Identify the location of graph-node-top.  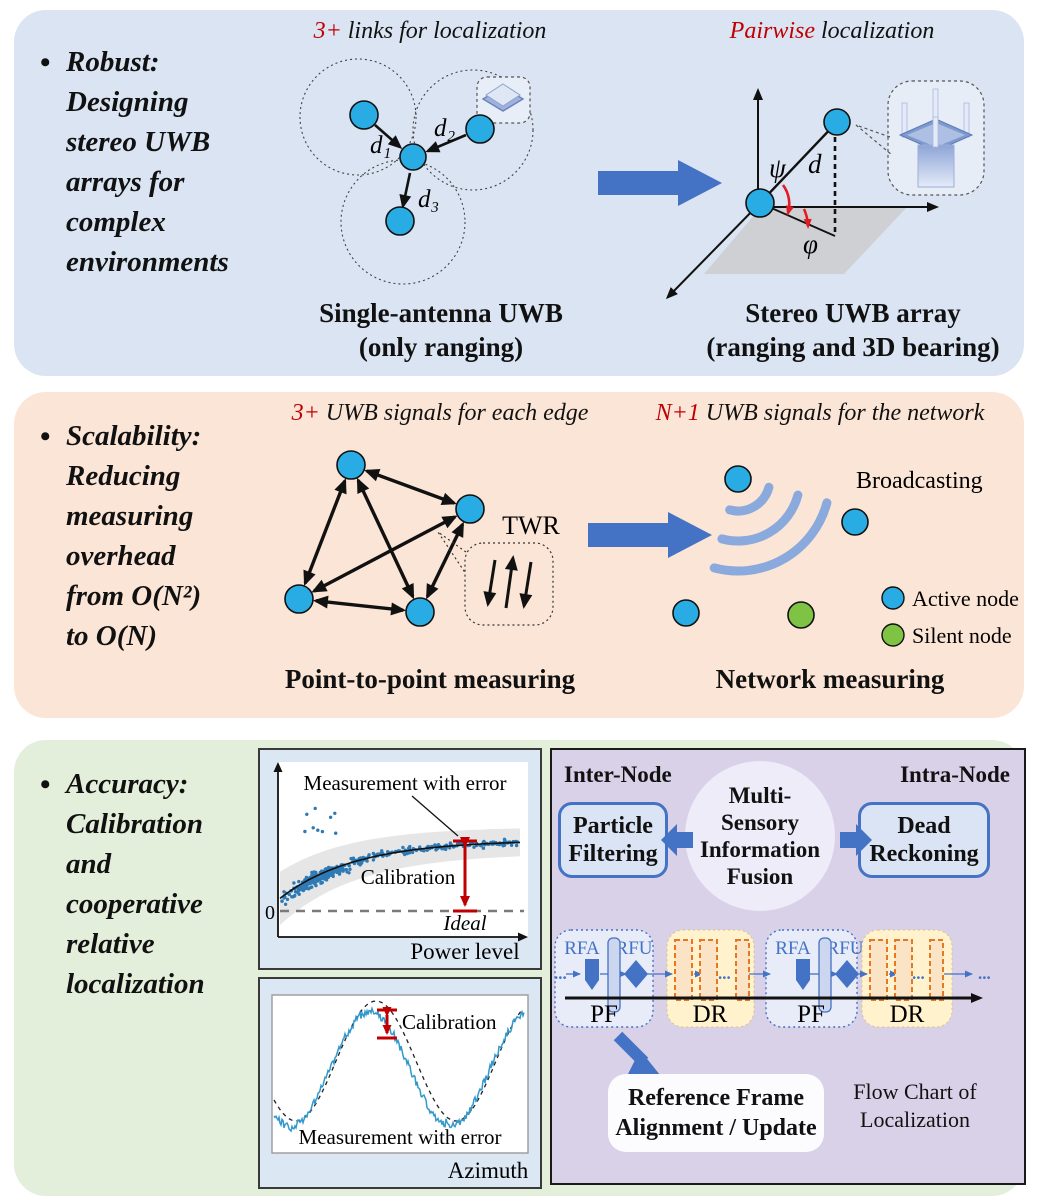
(351, 465).